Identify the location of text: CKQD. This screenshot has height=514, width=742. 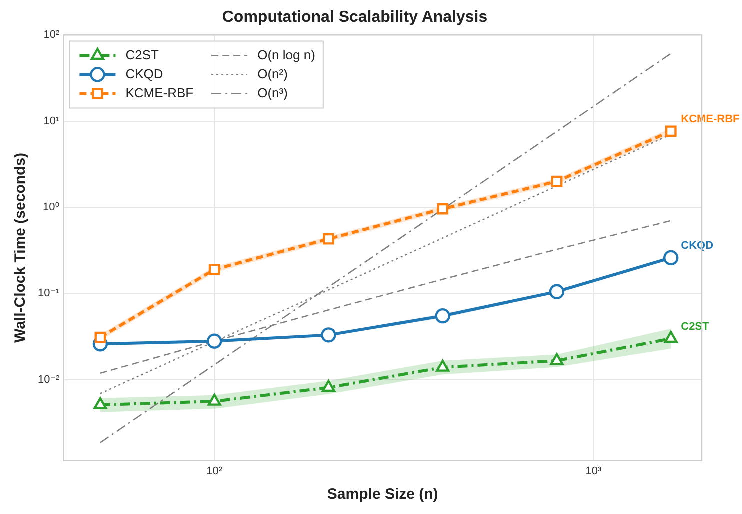
(697, 246).